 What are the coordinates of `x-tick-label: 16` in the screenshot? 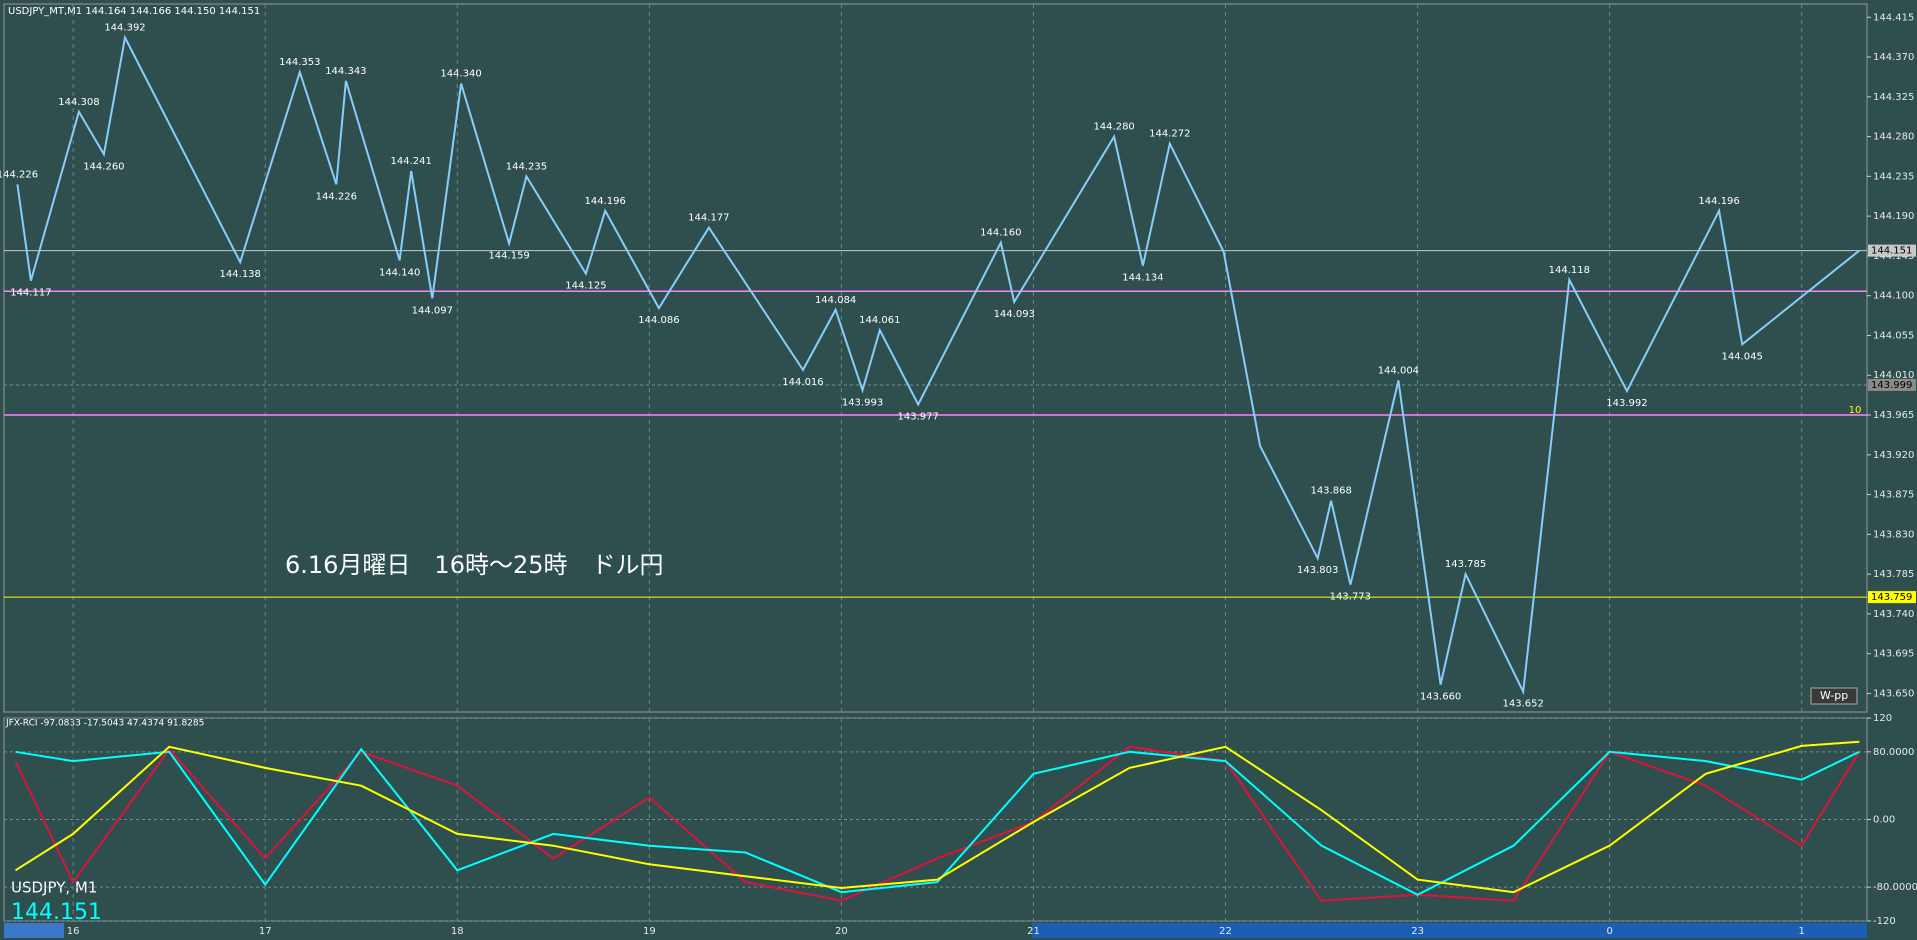 It's located at (73, 931).